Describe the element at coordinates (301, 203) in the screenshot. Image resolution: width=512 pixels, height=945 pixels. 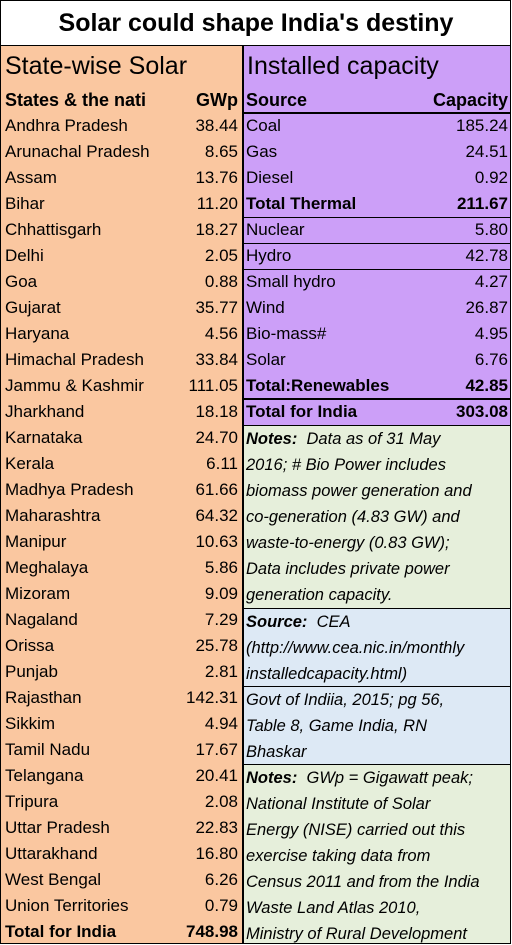
I see `capacity-source-name: Total Thermal` at that location.